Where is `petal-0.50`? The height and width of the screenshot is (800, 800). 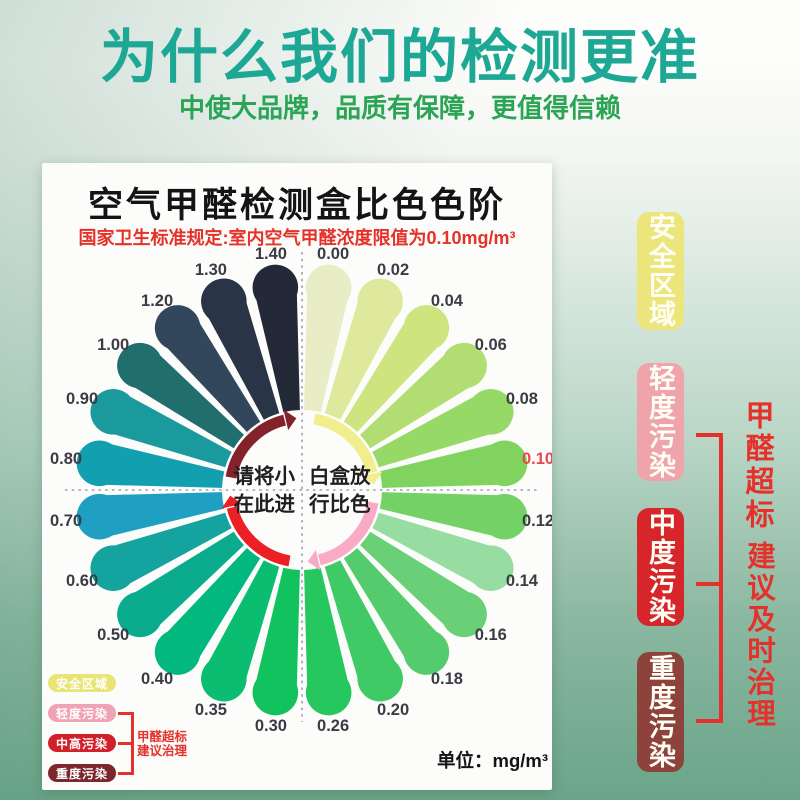
petal-0.50 is located at coordinates (180, 584).